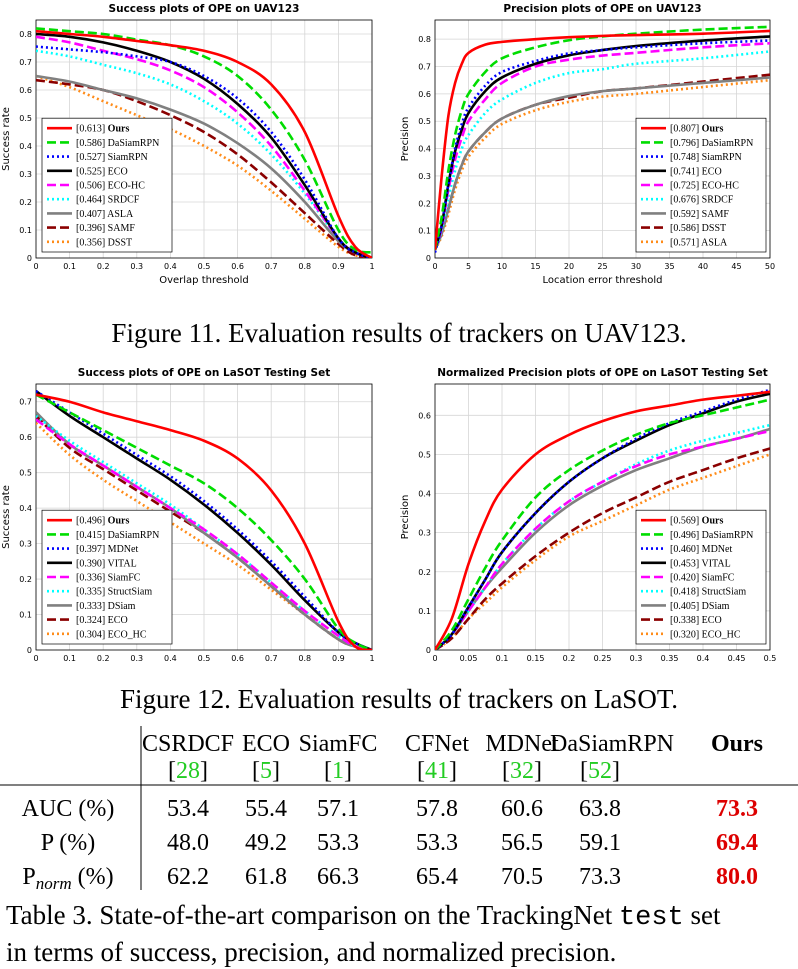 This screenshot has width=798, height=969. What do you see at coordinates (338, 771) in the screenshot?
I see `table-header-ref: [1]` at bounding box center [338, 771].